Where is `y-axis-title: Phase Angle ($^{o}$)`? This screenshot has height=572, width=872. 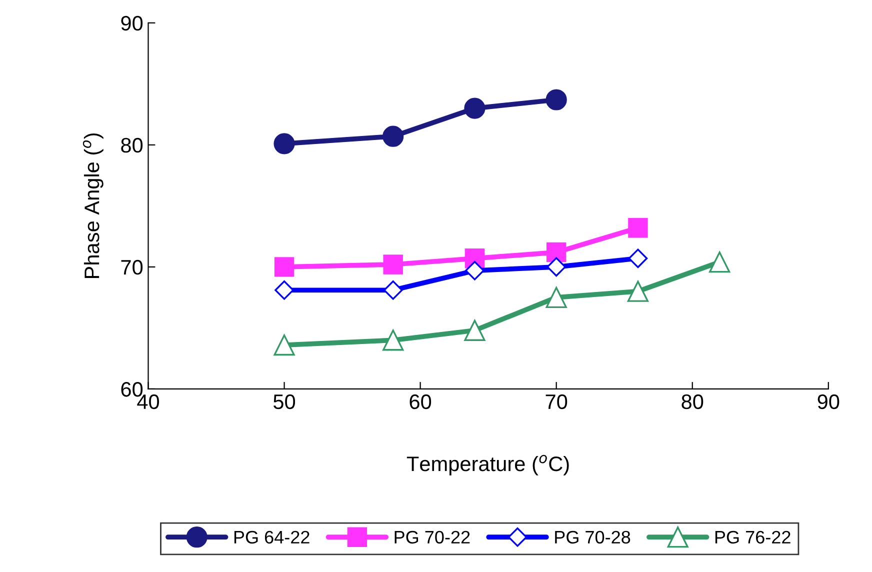 y-axis-title: Phase Angle ($^{o}$) is located at coordinates (93, 205).